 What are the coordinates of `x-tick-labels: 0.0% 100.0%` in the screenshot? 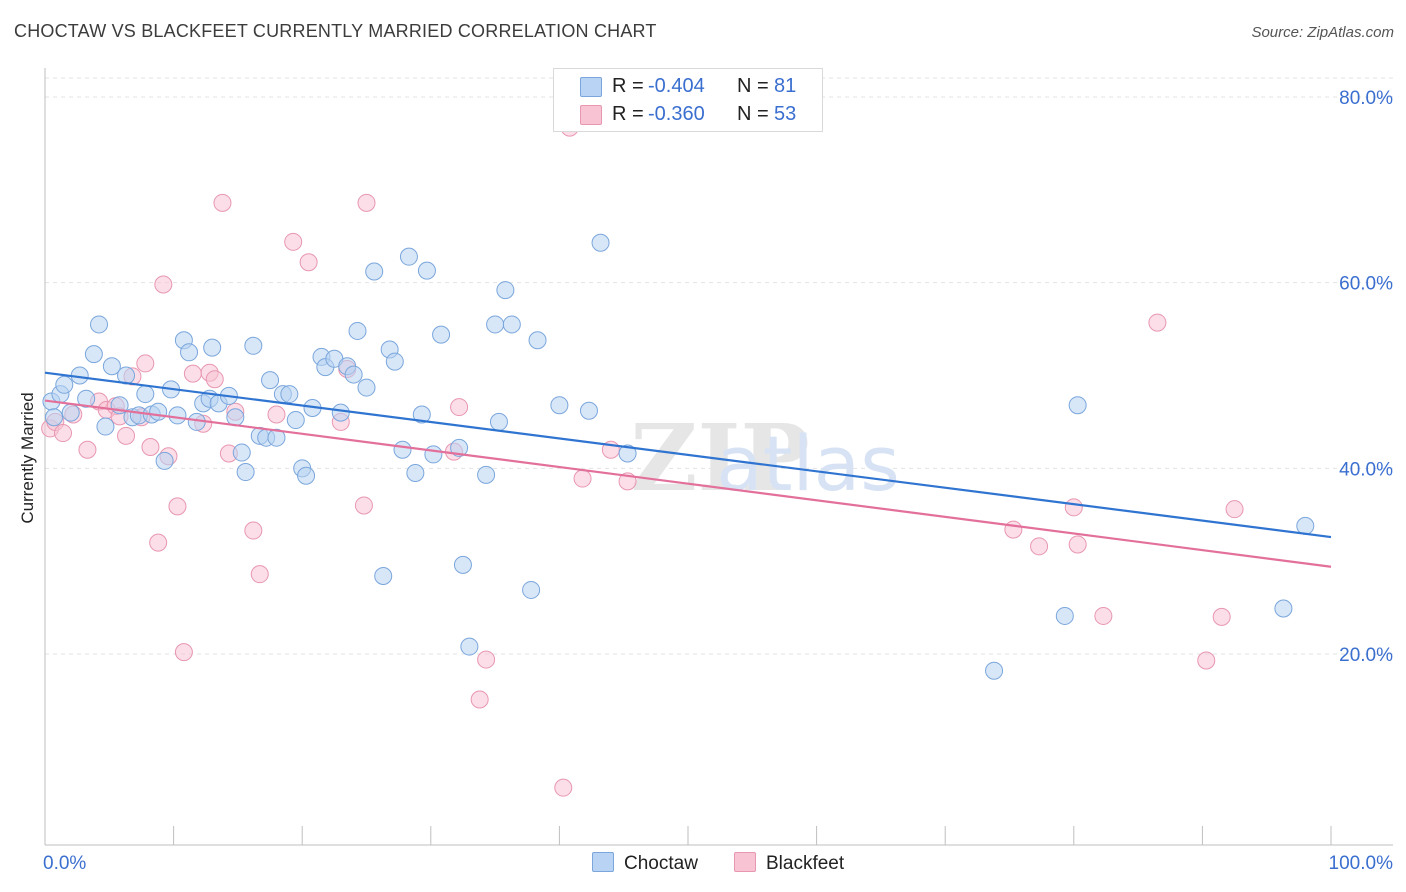 It's located at (718, 863).